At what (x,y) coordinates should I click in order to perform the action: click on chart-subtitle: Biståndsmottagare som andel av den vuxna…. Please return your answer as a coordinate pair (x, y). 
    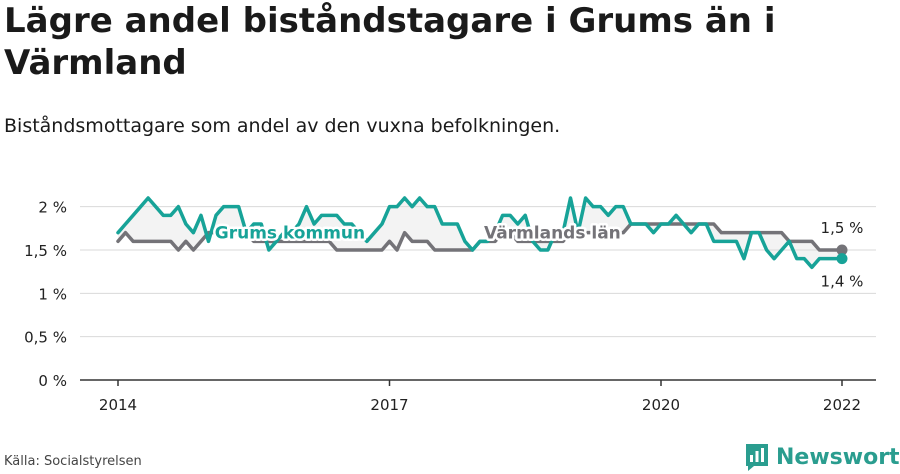
    Looking at the image, I should click on (282, 126).